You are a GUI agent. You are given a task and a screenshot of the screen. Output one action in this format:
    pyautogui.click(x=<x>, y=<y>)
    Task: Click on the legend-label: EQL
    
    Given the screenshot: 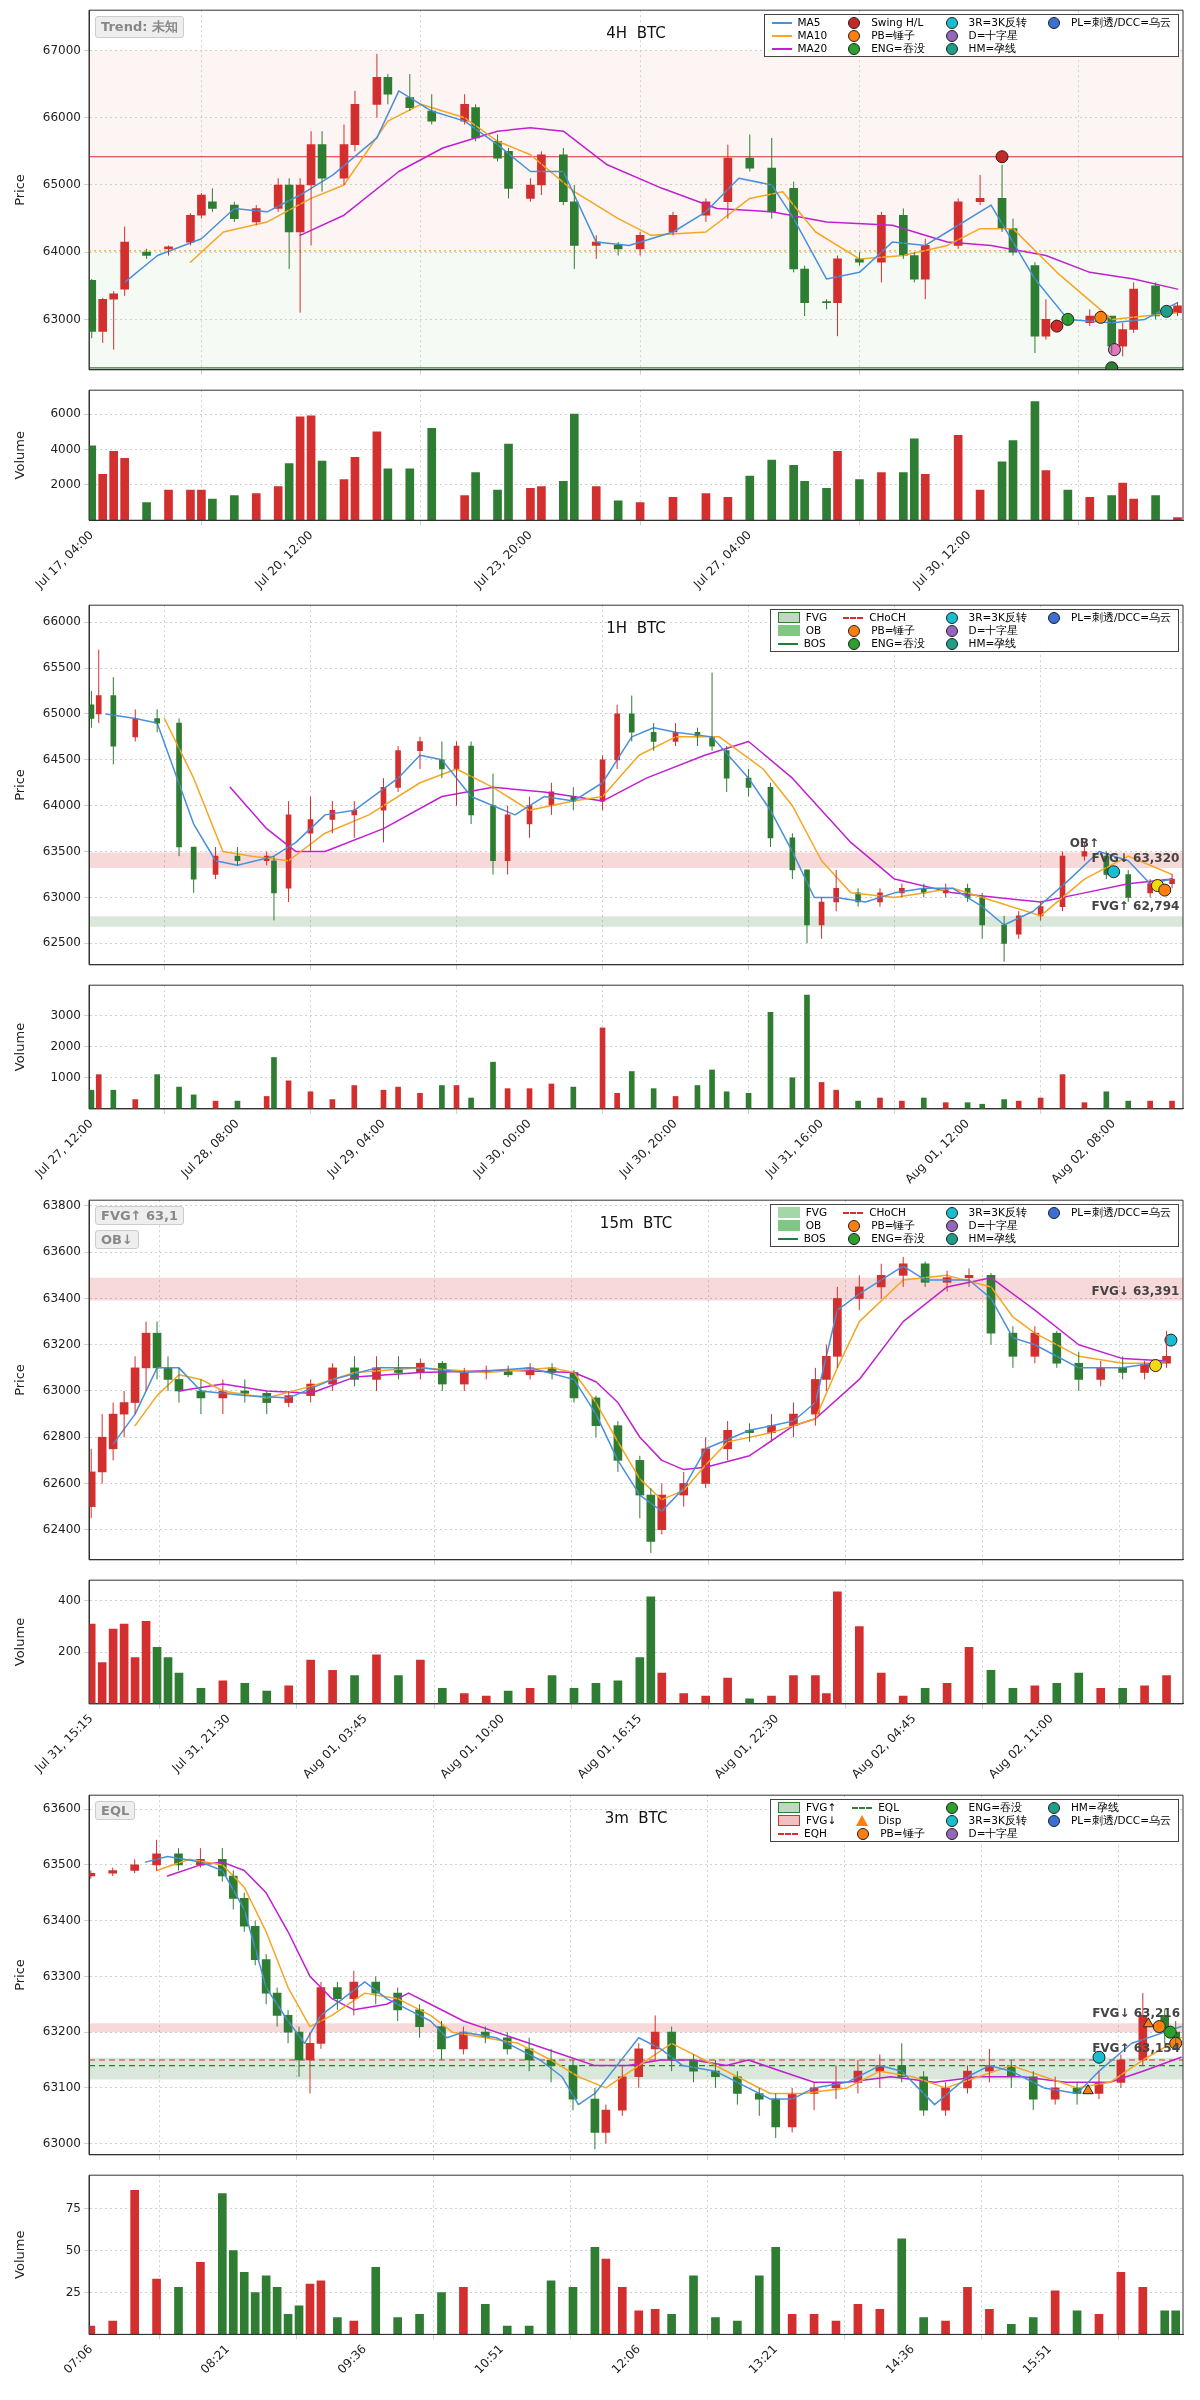 What is the action you would take?
    pyautogui.click(x=888, y=1808)
    